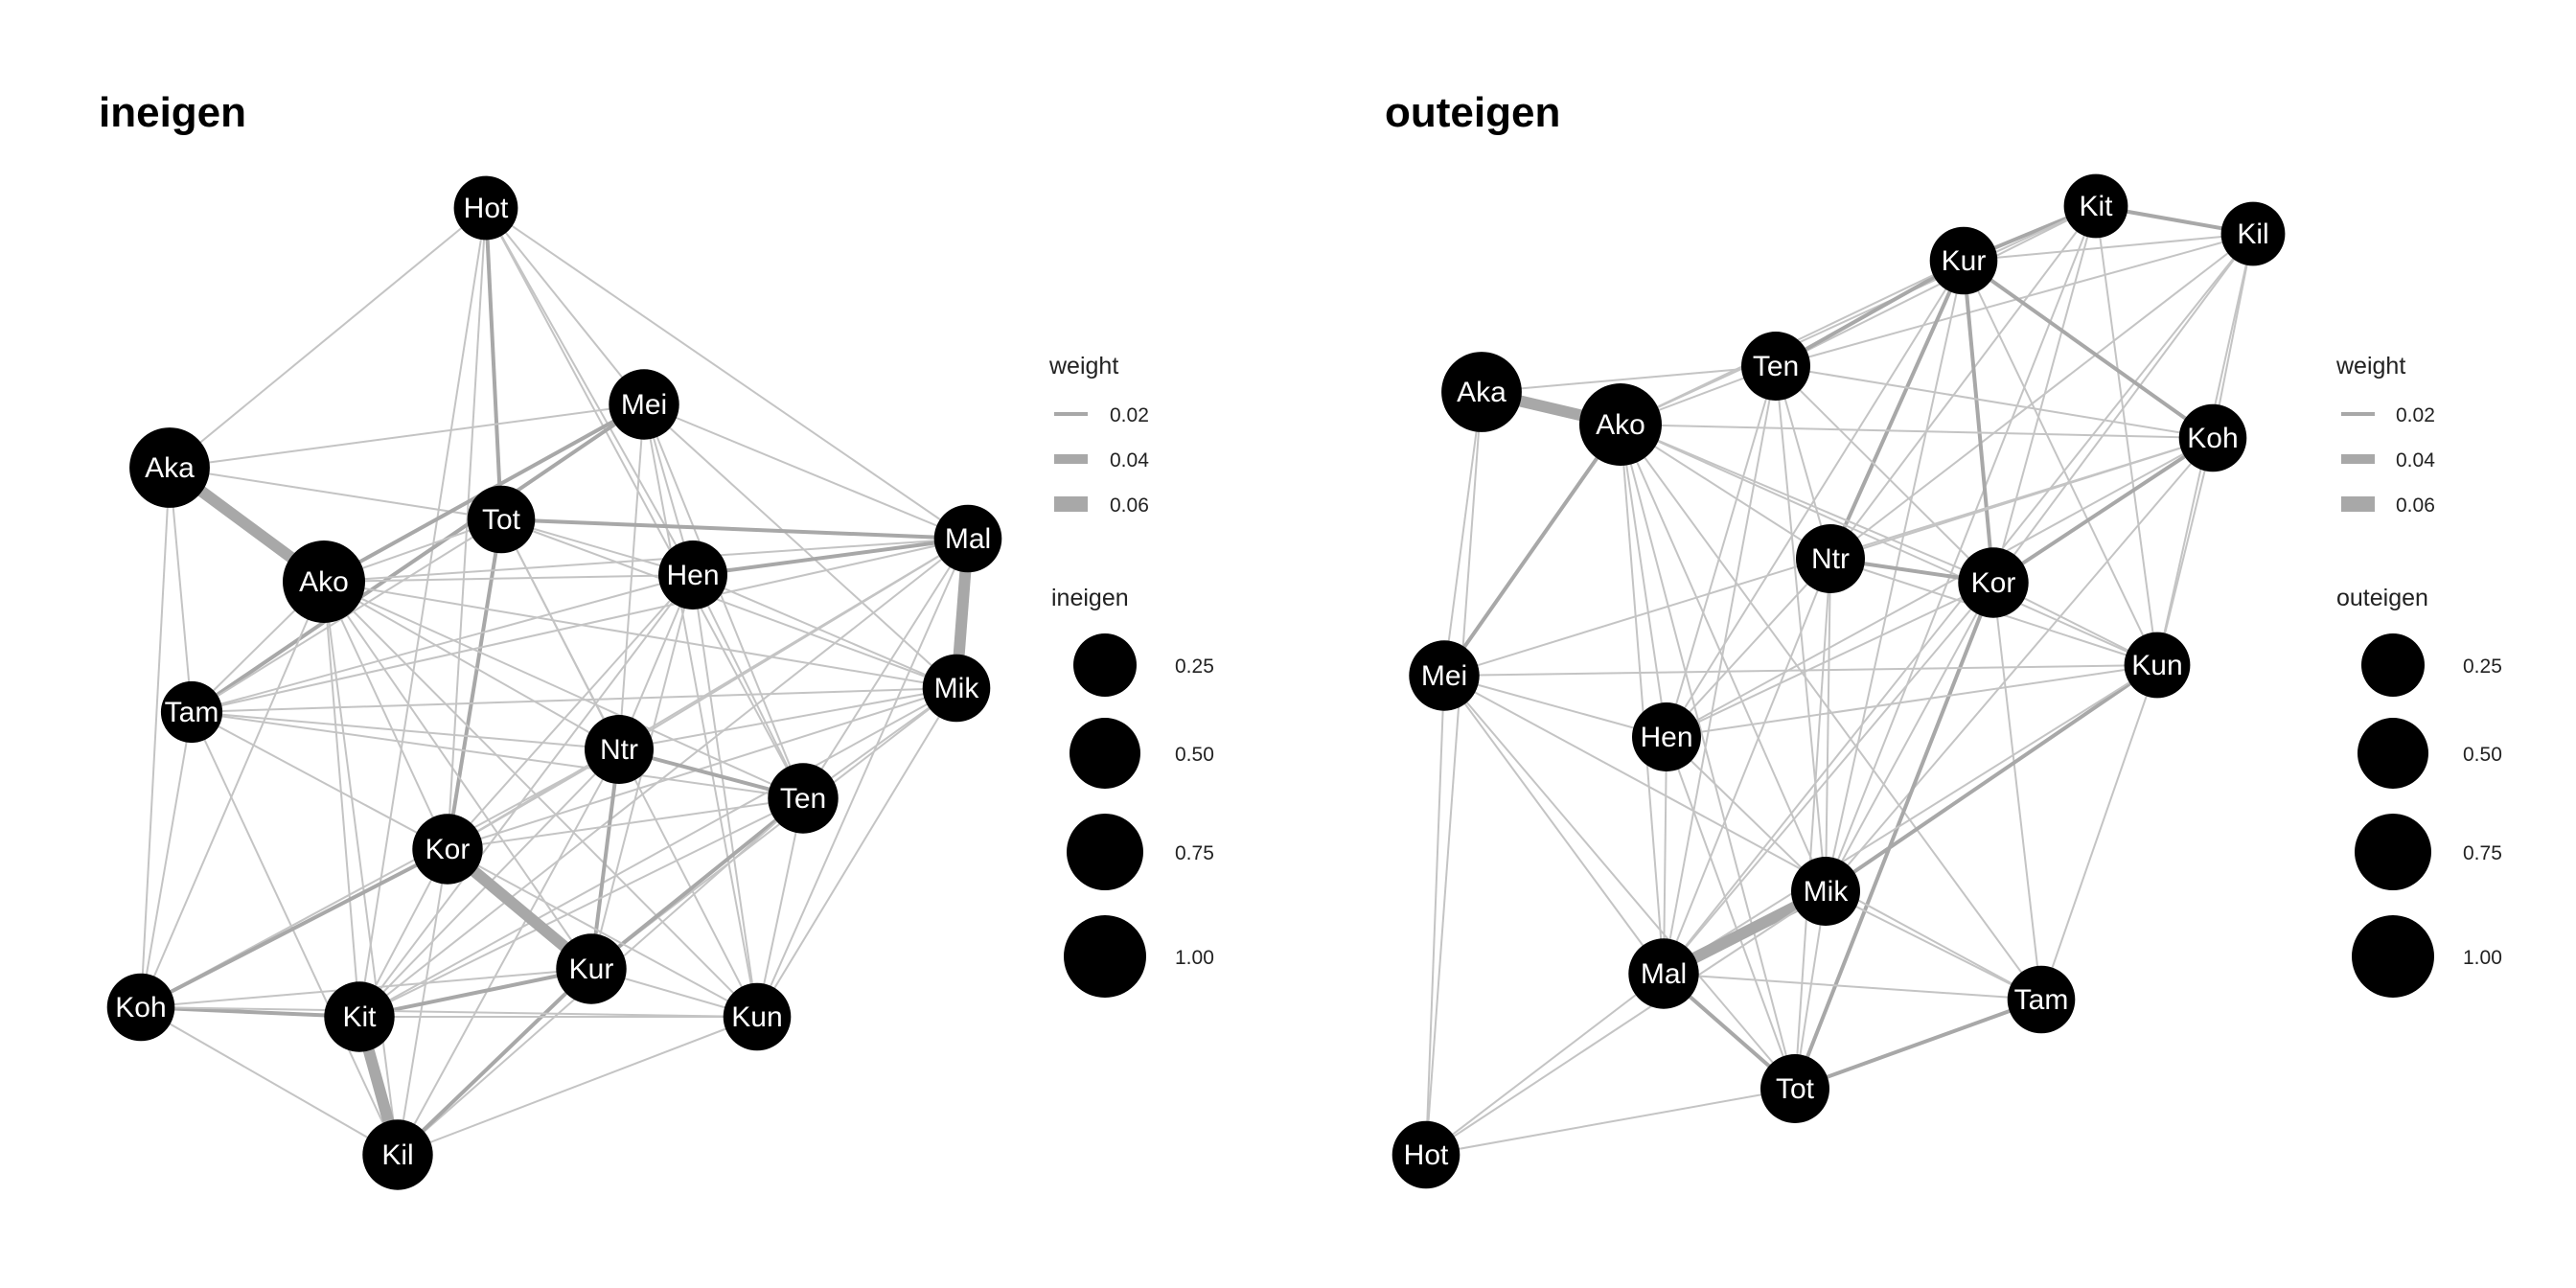 The width and height of the screenshot is (2576, 1288). I want to click on edge-kur-mik, so click(1895, 576).